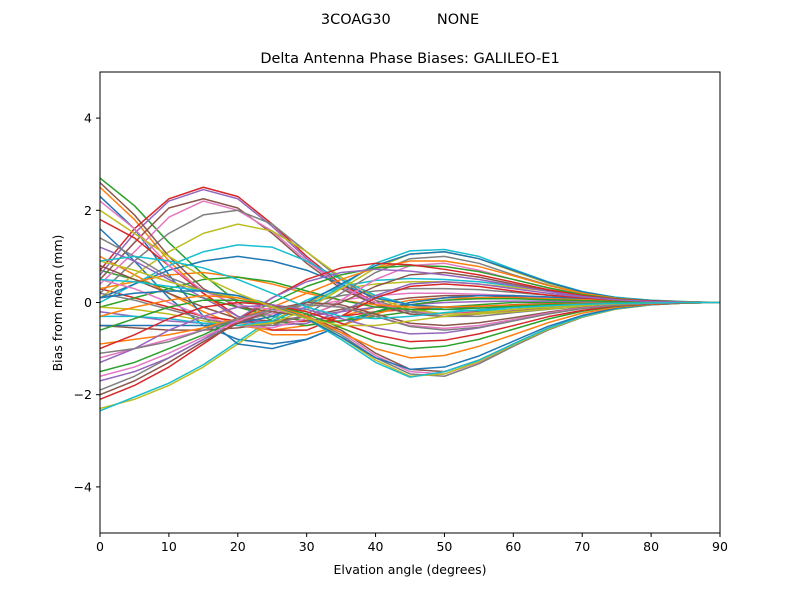 The width and height of the screenshot is (800, 600). Describe the element at coordinates (513, 546) in the screenshot. I see `x-tick-label: 60` at that location.